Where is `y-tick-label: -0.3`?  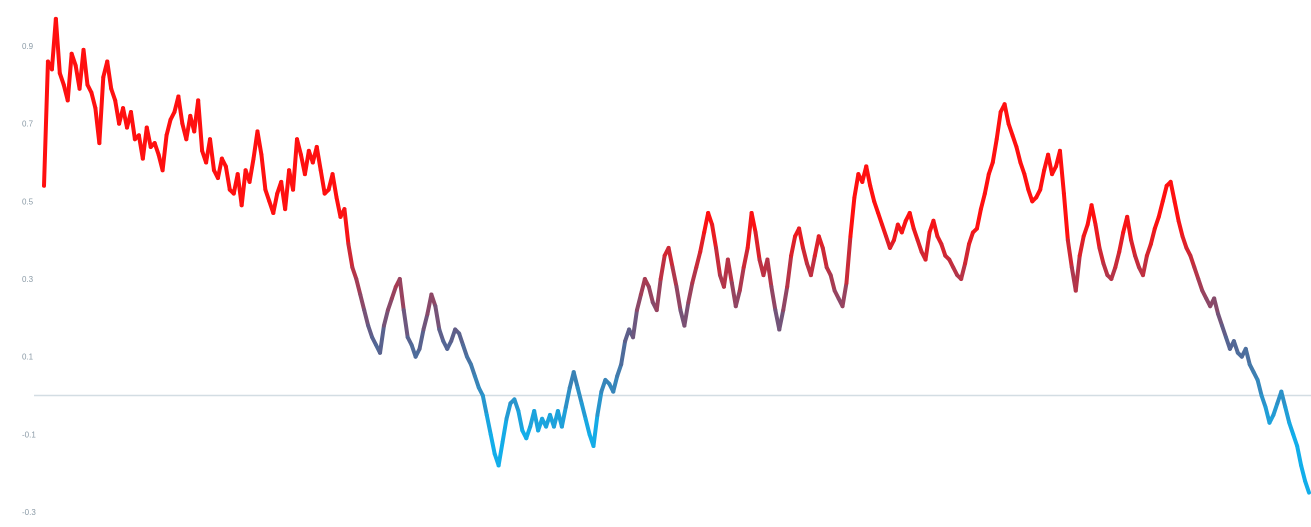 y-tick-label: -0.3 is located at coordinates (29, 512).